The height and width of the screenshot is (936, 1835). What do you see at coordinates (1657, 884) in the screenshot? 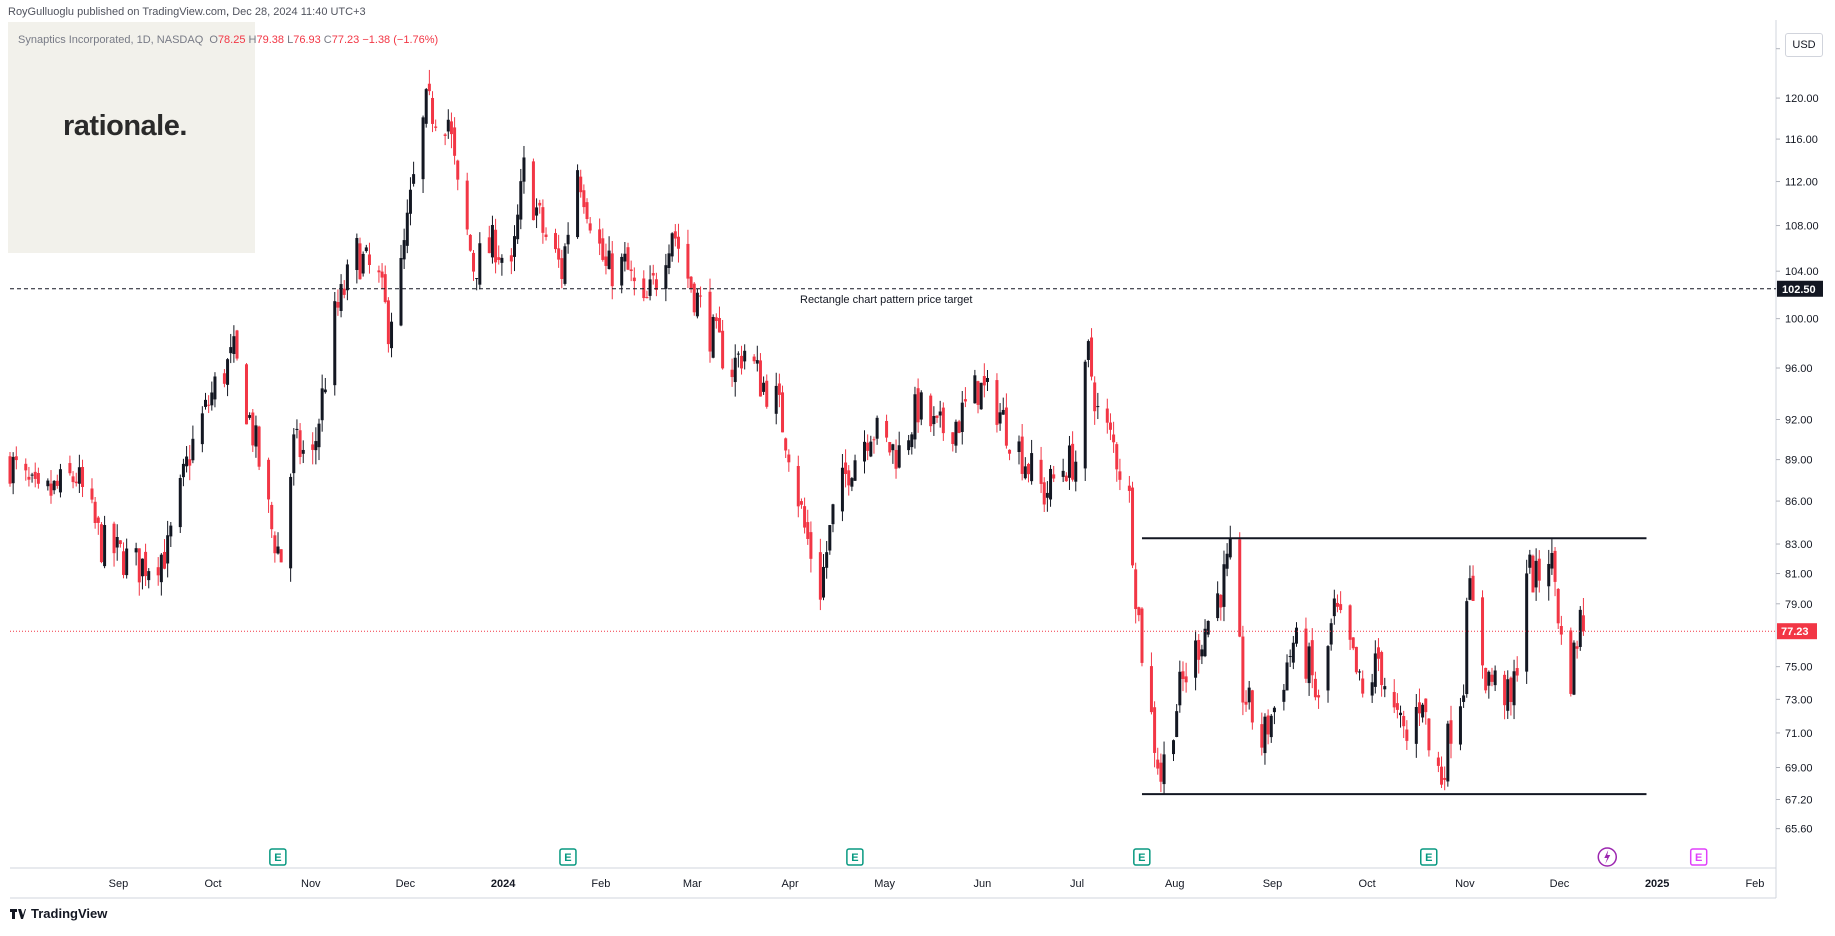
I see `x-tick-label: 2025` at bounding box center [1657, 884].